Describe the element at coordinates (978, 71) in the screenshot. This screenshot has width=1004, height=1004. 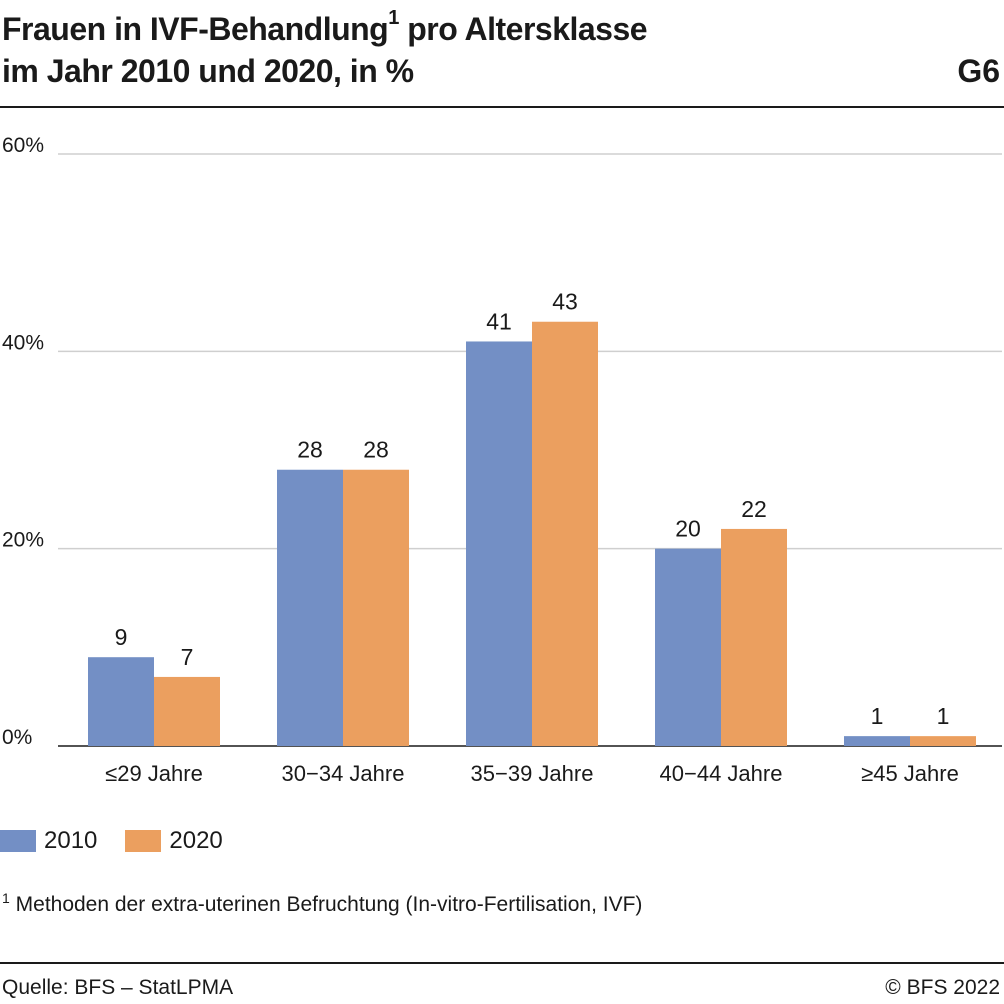
I see `graphic-number: G6` at that location.